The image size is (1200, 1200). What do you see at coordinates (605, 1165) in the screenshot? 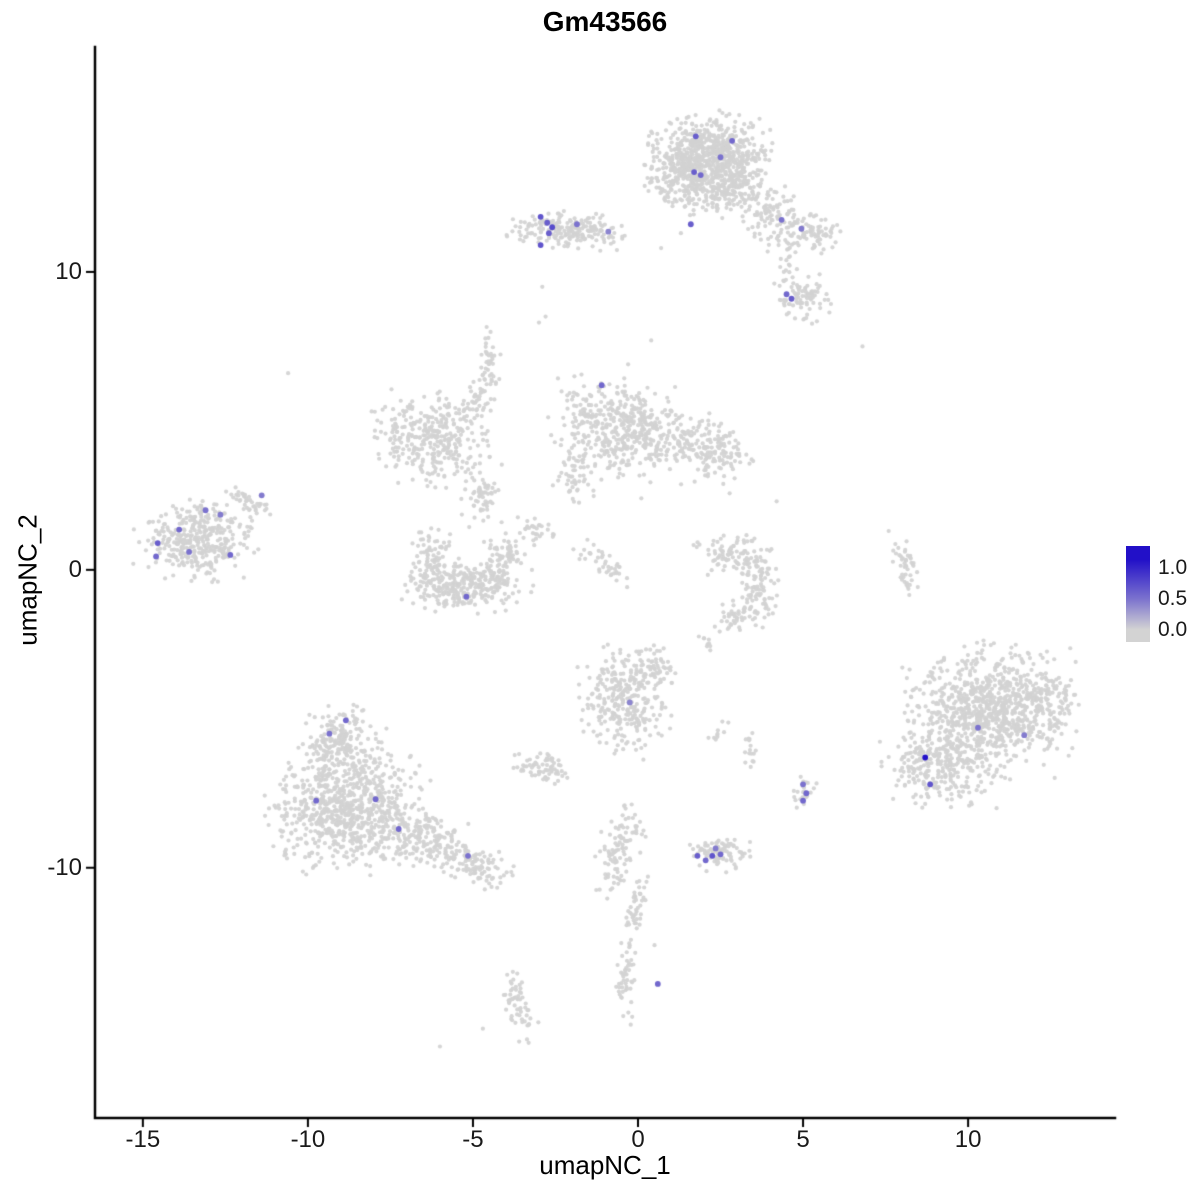
I see `x-axis-label: umapNC_1` at bounding box center [605, 1165].